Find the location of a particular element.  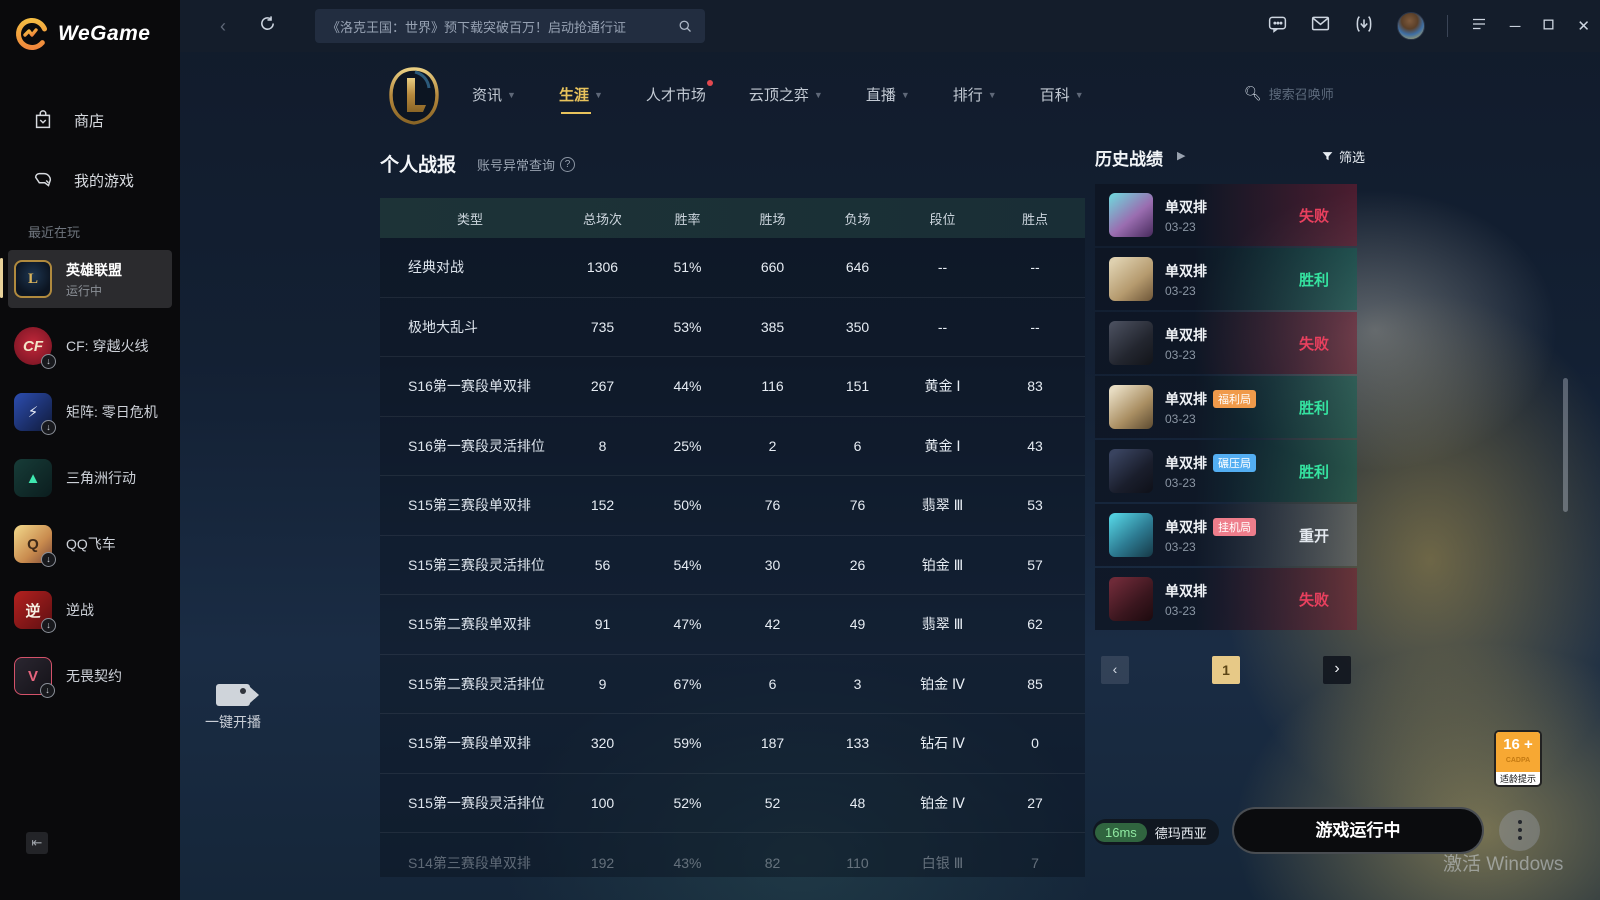

nav-tabs: 资讯 ▼ 生涯 ▼ 人才市场 云顶之弈 ▼ 直播 ▼ 排行 ▼ 百科 ▼ is located at coordinates (778, 97).